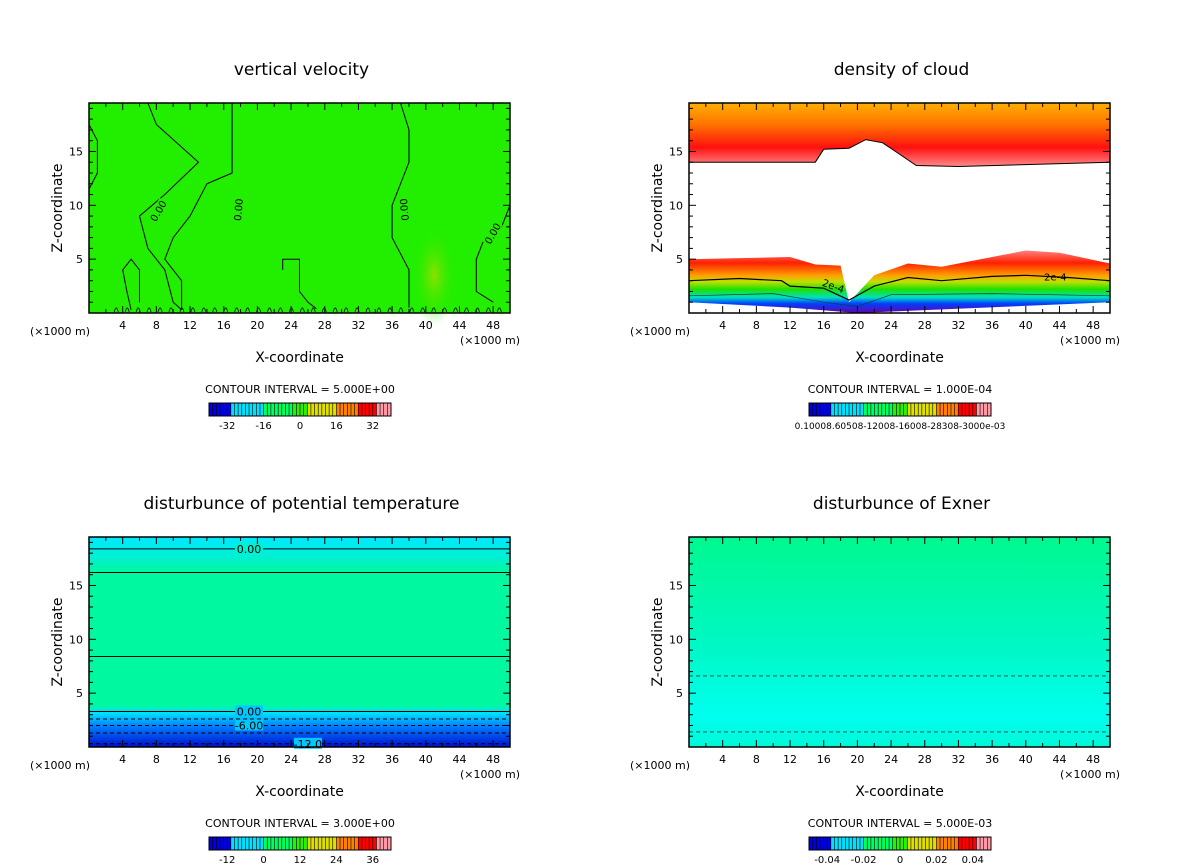  I want to click on chart-title: disturbunce of Exner, so click(901, 504).